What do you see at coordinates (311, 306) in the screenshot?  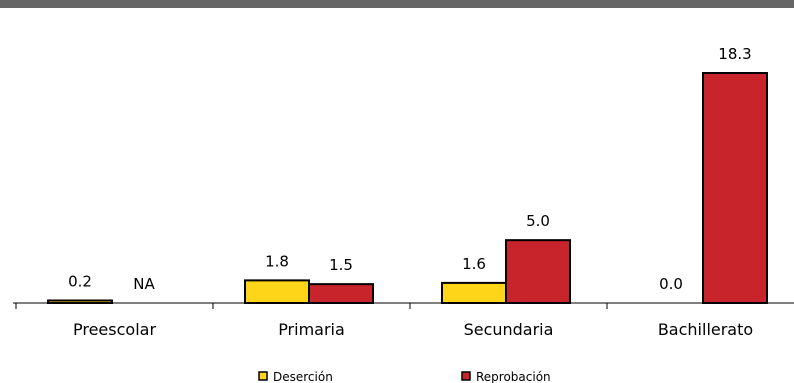 I see `x-axis-ticks` at bounding box center [311, 306].